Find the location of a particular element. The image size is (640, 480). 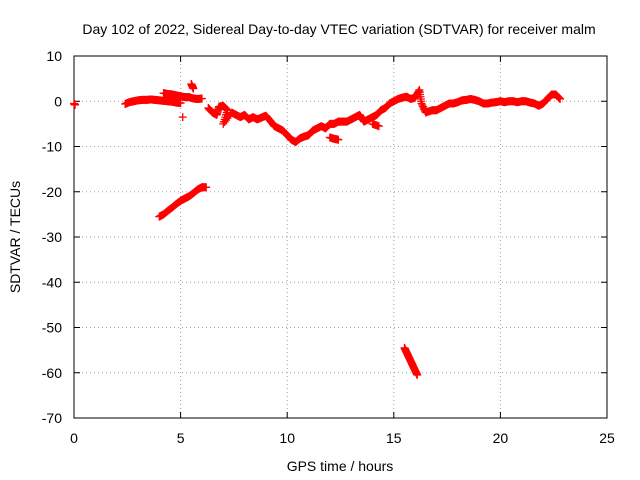

x-axis-label: GPS time / hours is located at coordinates (340, 466).